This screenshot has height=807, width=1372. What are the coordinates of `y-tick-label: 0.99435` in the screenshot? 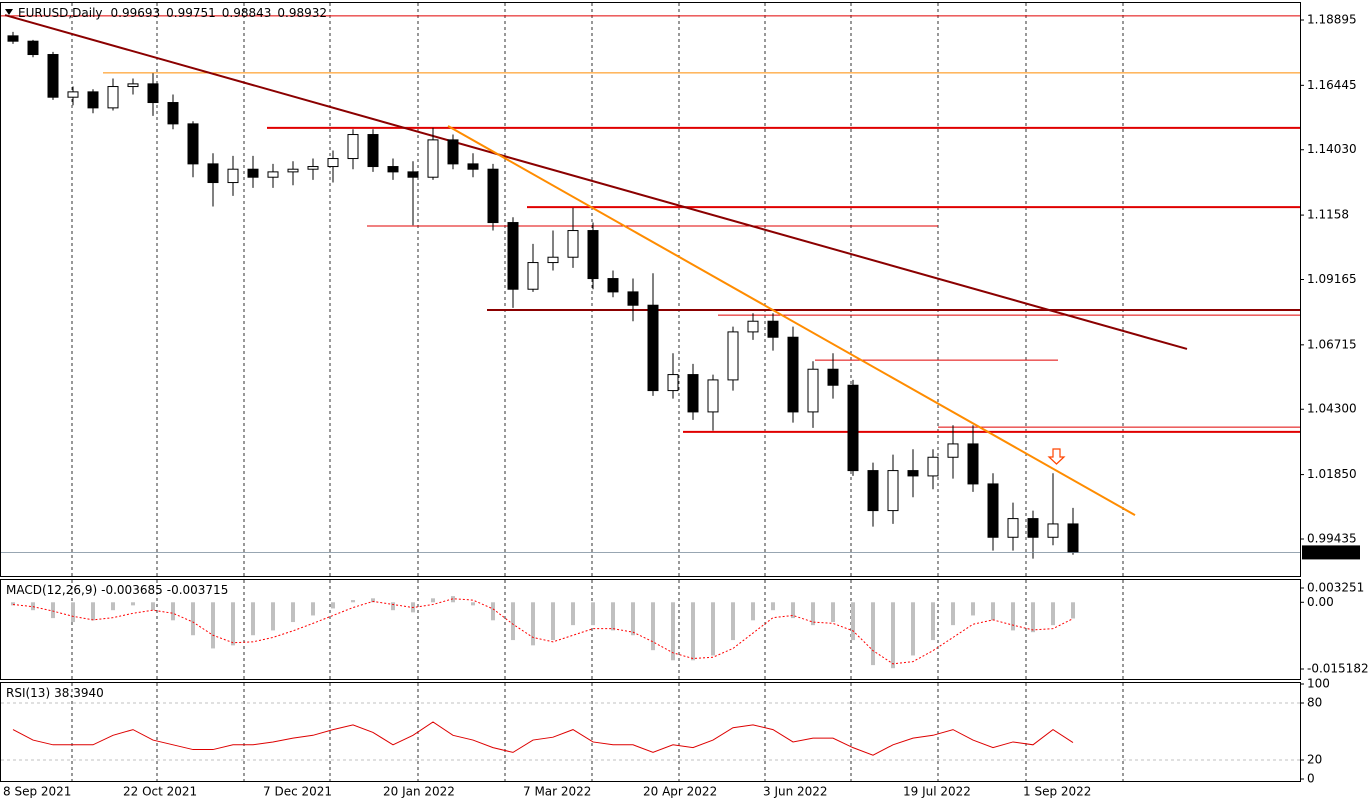 It's located at (1332, 538).